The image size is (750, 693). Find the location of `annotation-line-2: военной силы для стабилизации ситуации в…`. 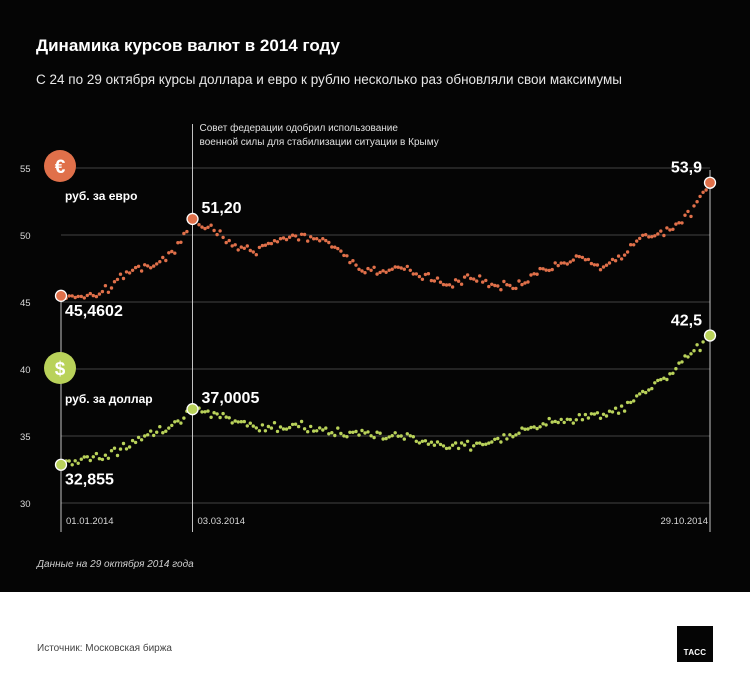

annotation-line-2: военной силы для стабилизации ситуации в… is located at coordinates (319, 142).